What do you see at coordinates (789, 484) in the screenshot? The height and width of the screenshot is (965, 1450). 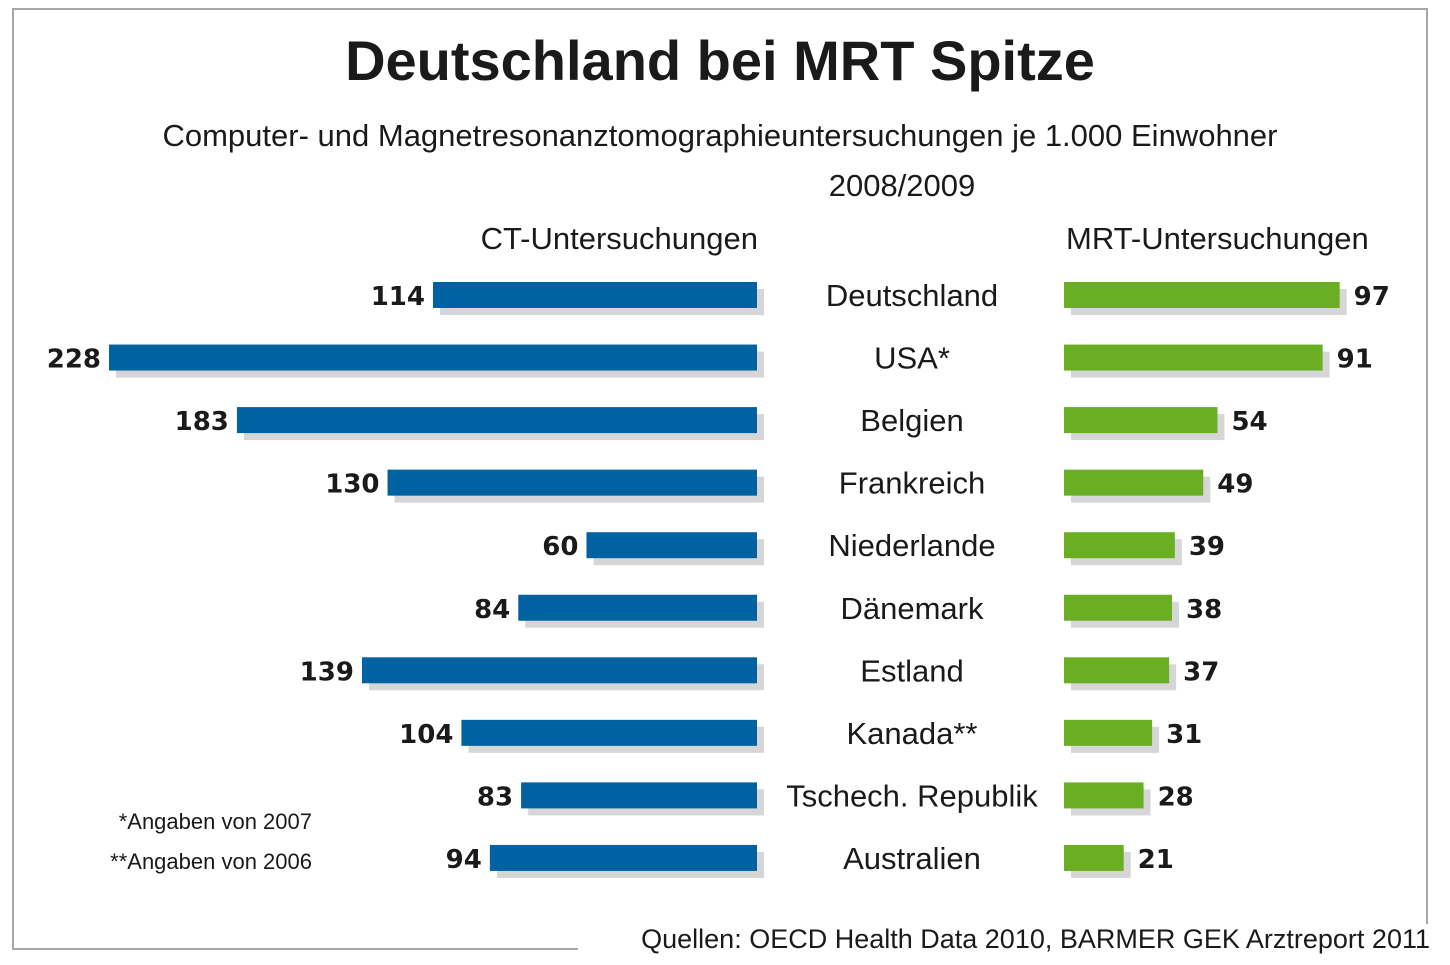 I see `chart-row-3: 130 Frankreich 49` at bounding box center [789, 484].